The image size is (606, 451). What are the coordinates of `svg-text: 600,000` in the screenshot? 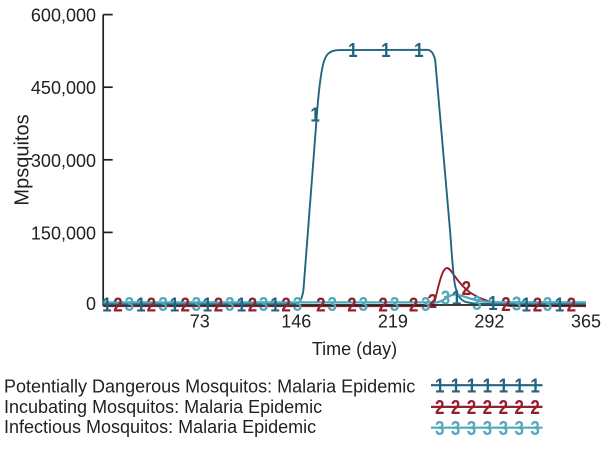 It's located at (63, 16).